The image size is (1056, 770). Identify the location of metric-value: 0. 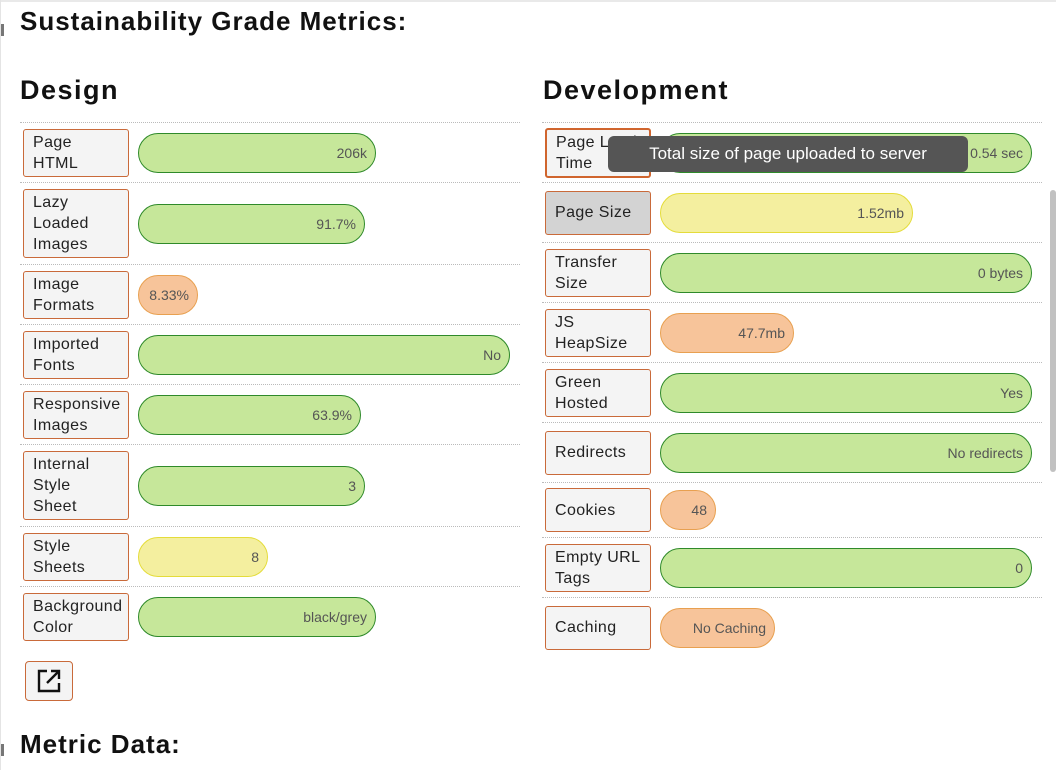
(1019, 567).